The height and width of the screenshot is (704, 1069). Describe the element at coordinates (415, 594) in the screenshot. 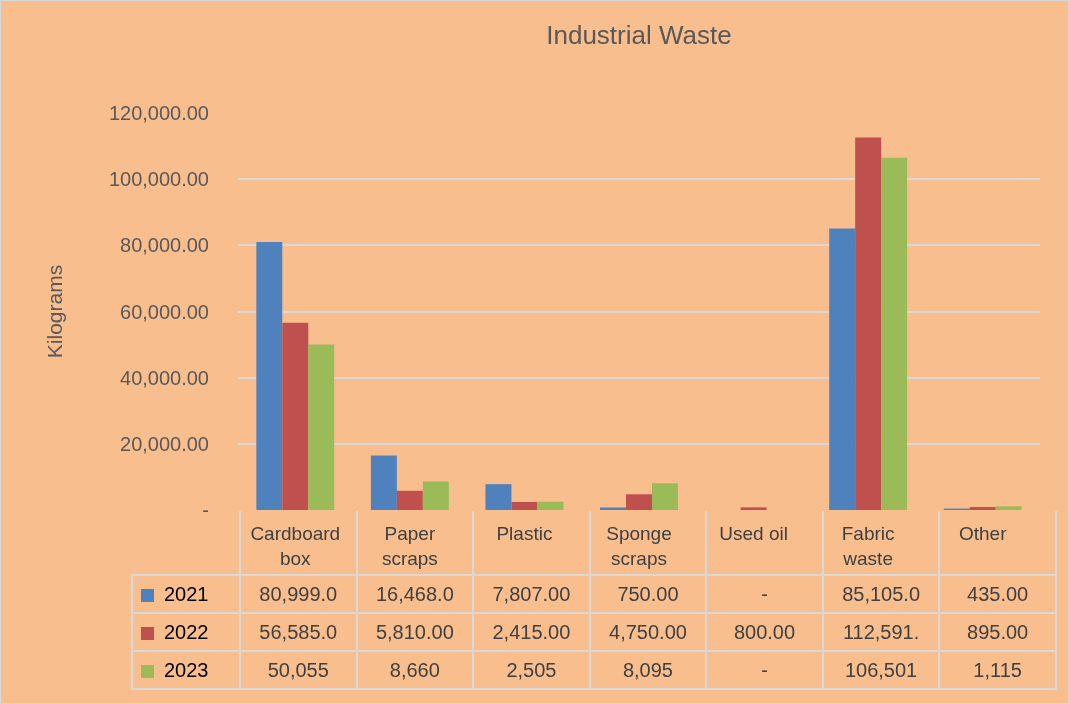

I see `data-label: 16,468.0` at that location.